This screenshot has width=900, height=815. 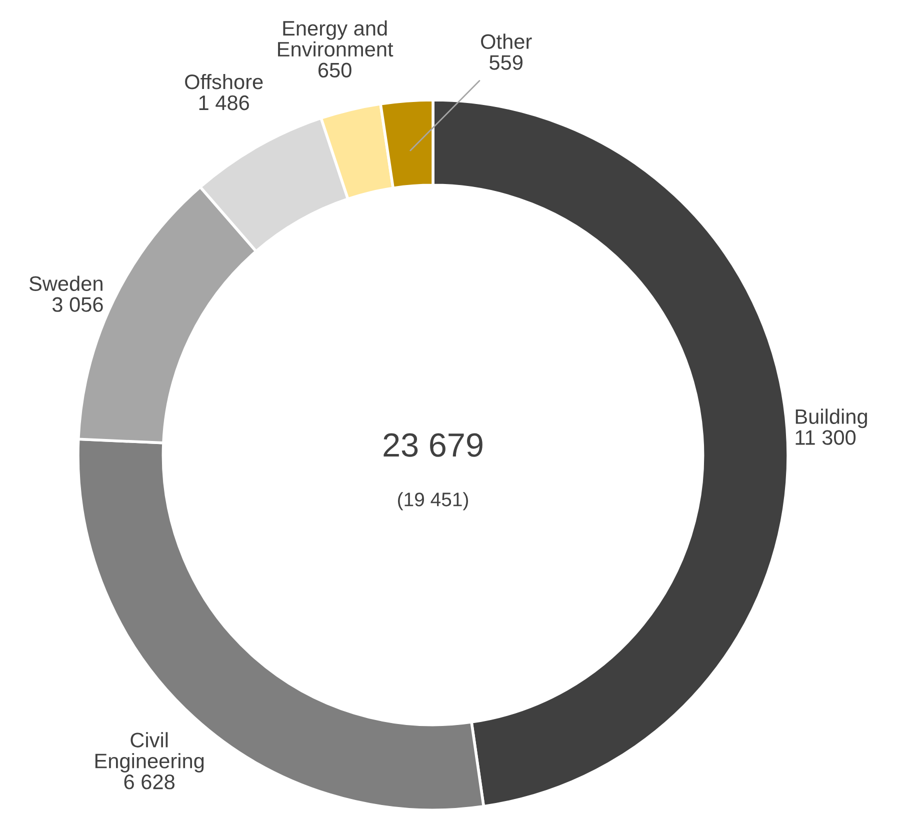 What do you see at coordinates (149, 782) in the screenshot?
I see `data-label: 6 628` at bounding box center [149, 782].